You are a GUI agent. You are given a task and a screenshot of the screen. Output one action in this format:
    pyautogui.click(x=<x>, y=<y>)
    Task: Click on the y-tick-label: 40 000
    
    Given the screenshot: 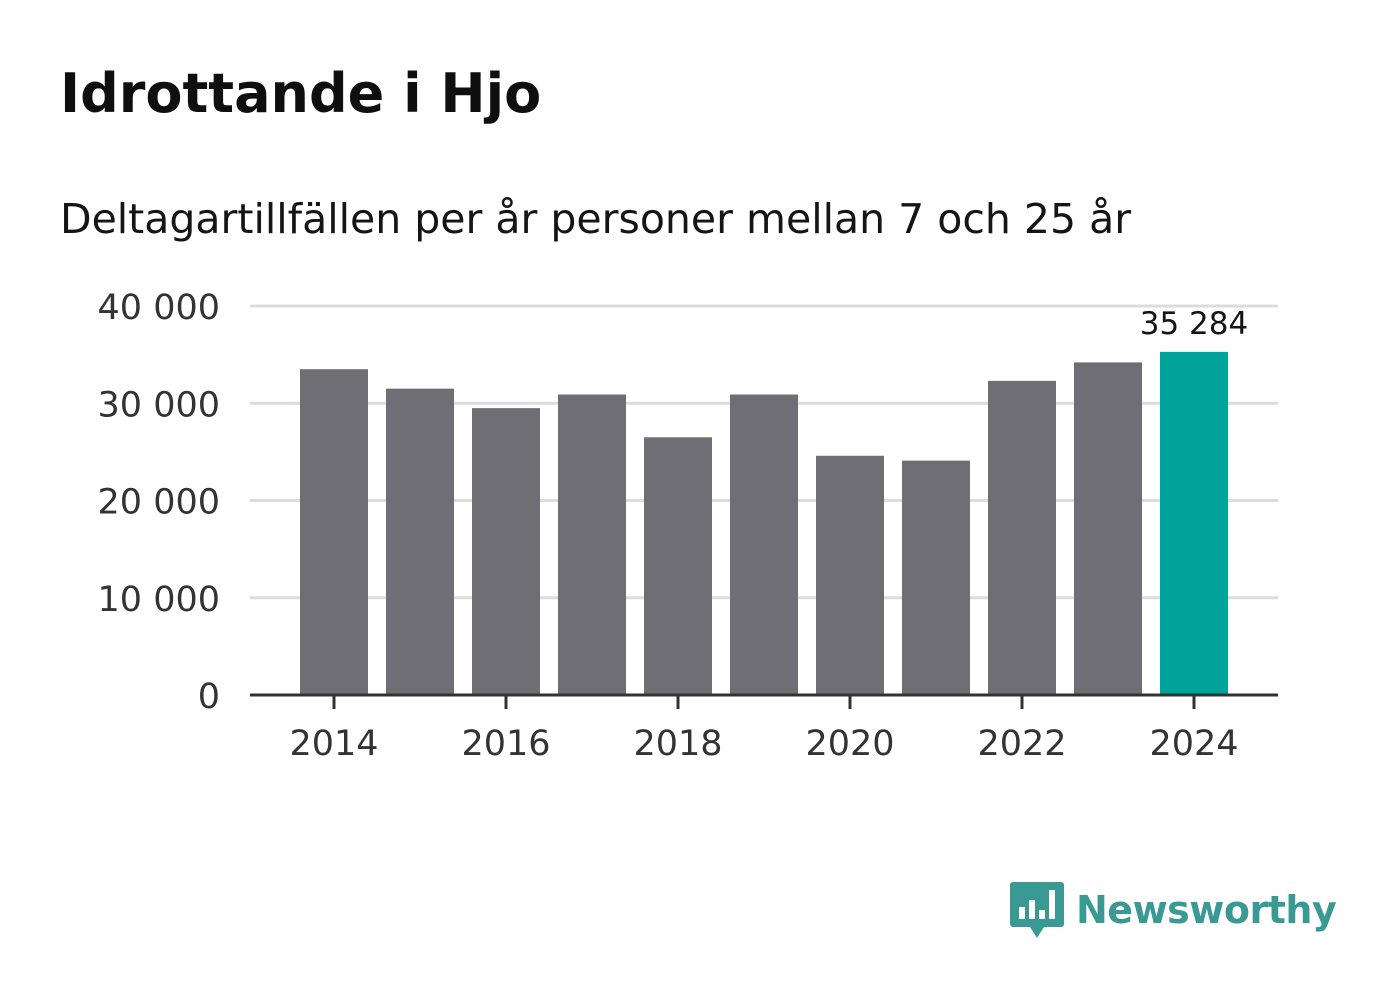 What is the action you would take?
    pyautogui.click(x=159, y=308)
    